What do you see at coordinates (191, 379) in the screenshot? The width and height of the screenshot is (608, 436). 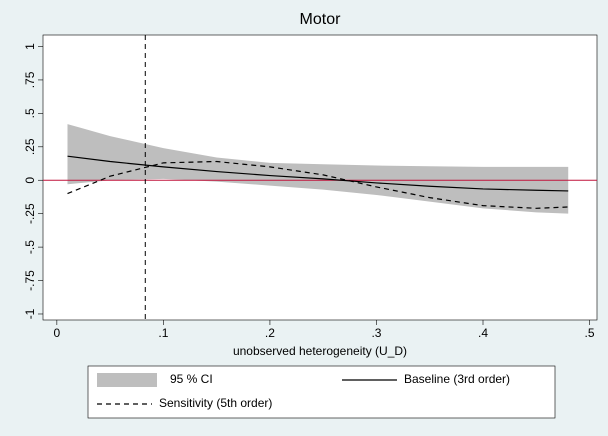 I see `legend-label: 95 % CI` at bounding box center [191, 379].